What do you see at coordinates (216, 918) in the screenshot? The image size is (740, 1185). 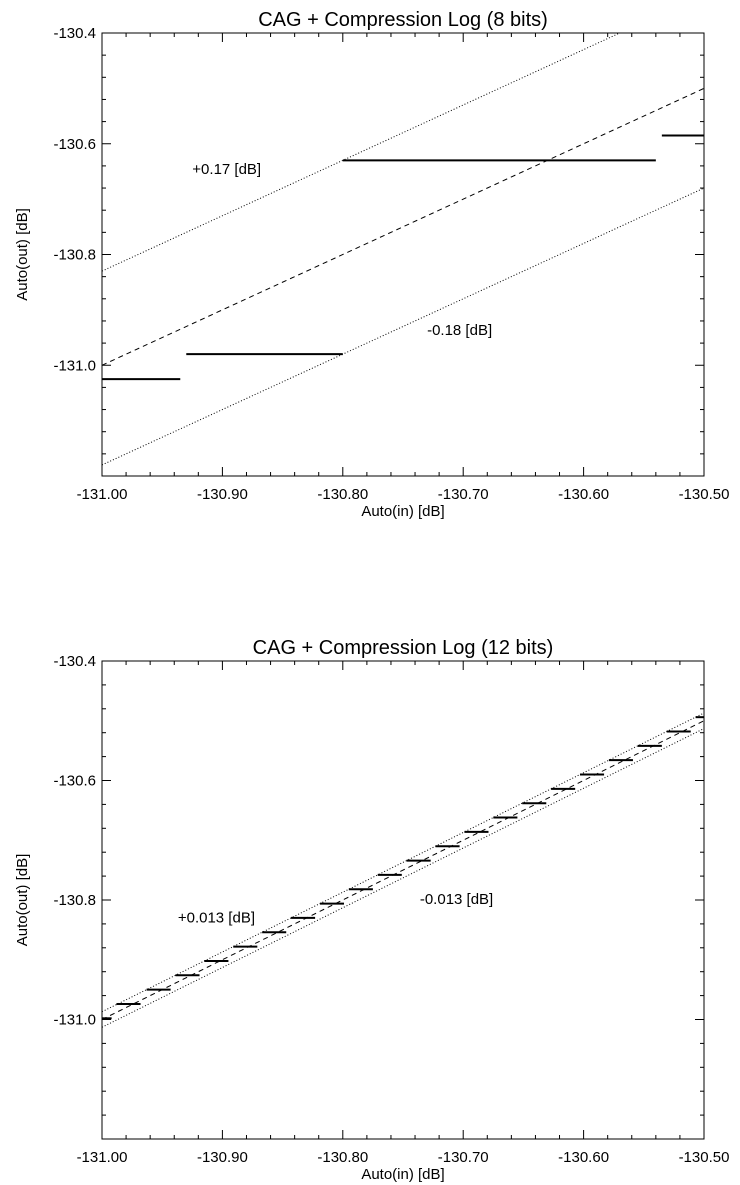 I see `bound-annotation: +0.013 [dB]` at bounding box center [216, 918].